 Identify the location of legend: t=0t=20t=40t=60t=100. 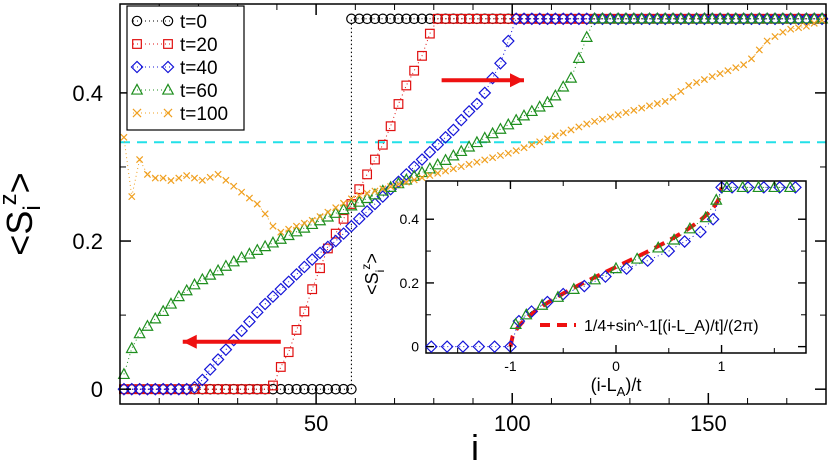
(185, 68).